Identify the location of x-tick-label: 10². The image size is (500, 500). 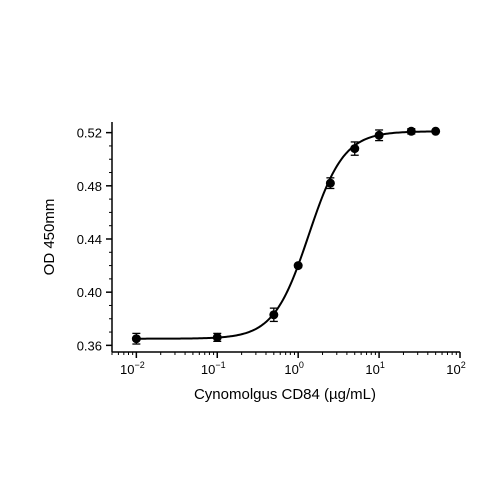
(455, 368).